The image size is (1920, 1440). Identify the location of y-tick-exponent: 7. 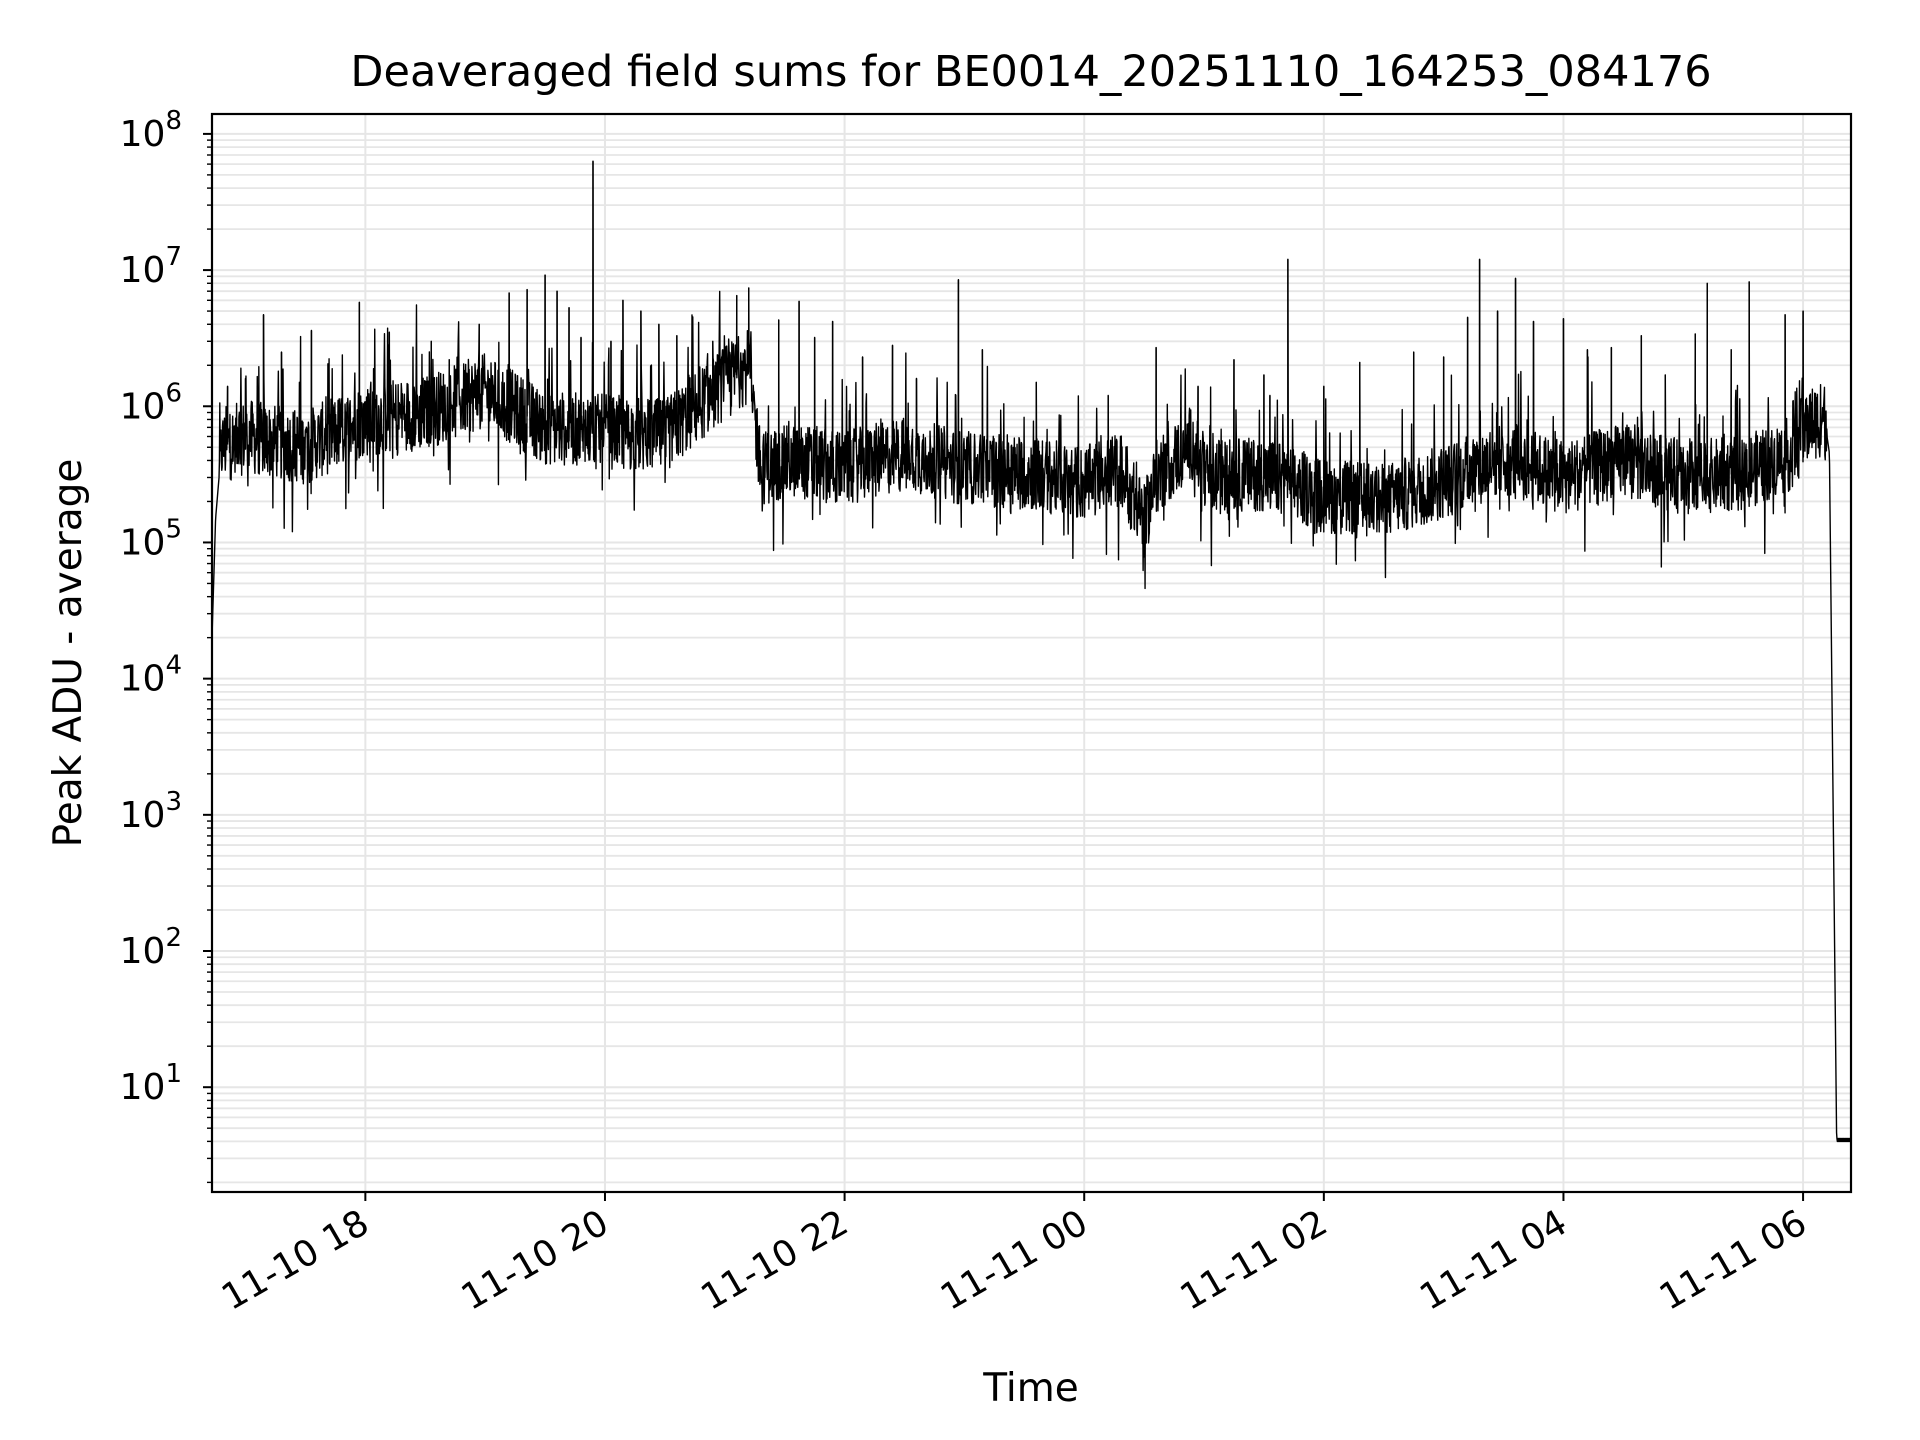
(173, 257).